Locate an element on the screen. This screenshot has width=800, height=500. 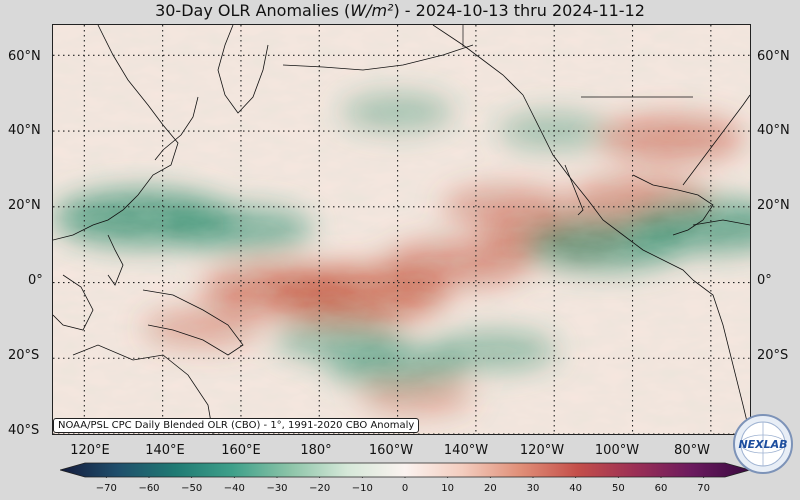
colorbar-tick-label: 0 is located at coordinates (405, 488).